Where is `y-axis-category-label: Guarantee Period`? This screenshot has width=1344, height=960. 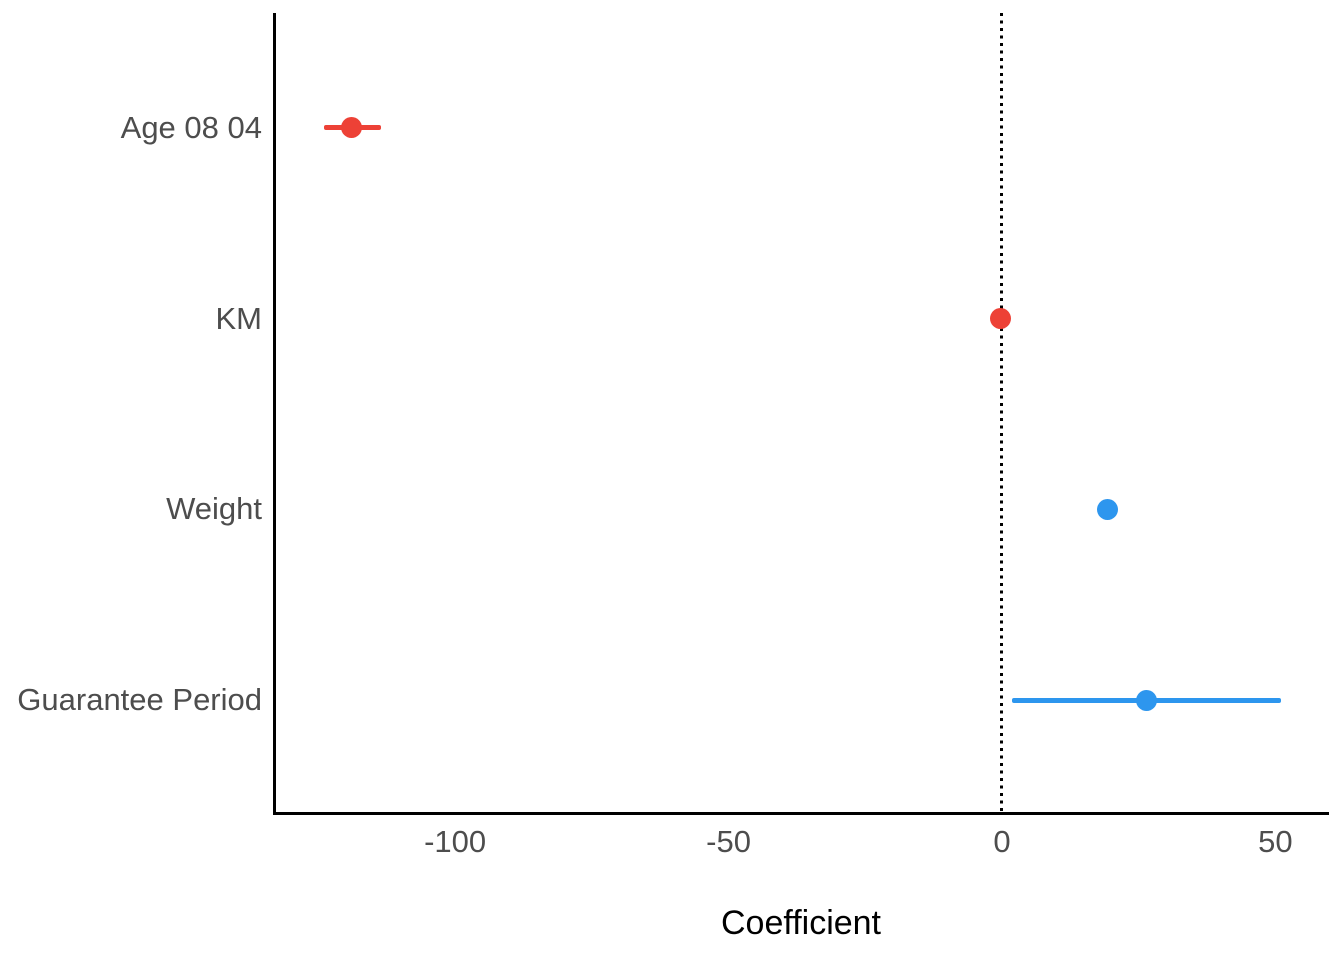
y-axis-category-label: Guarantee Period is located at coordinates (139, 700).